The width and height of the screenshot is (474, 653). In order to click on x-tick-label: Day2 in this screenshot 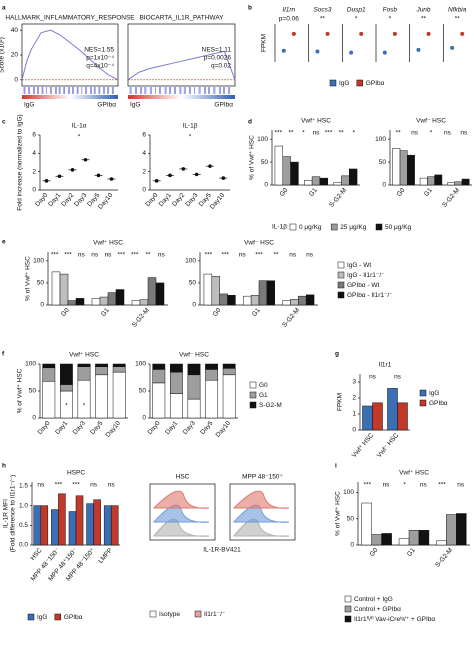, I will do `click(178, 200)`.